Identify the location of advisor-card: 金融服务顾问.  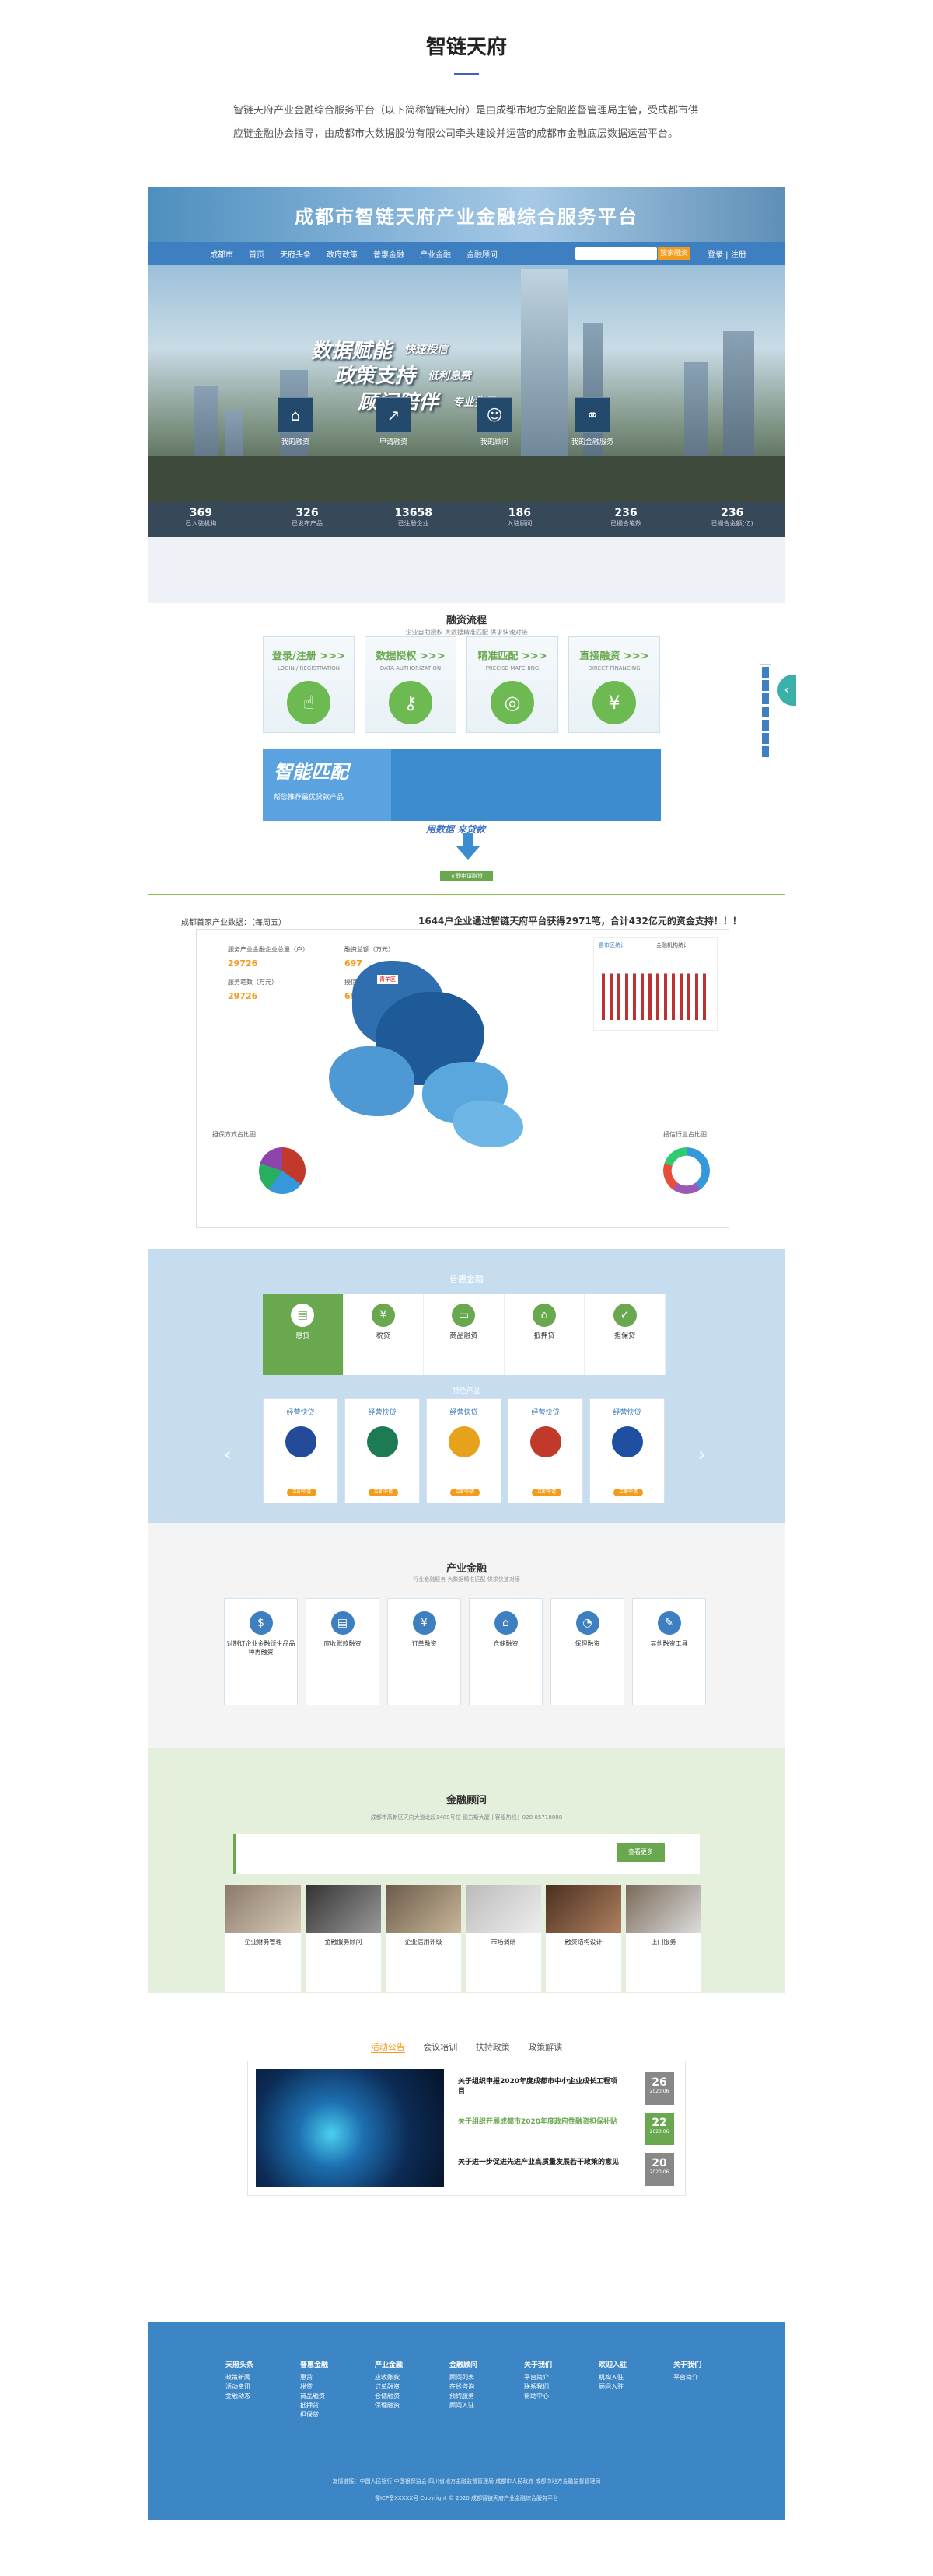
(343, 1939).